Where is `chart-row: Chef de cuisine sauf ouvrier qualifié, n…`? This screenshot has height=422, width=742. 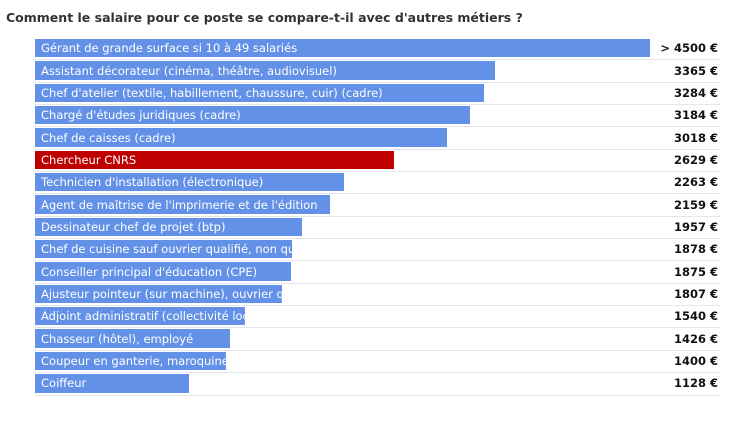 chart-row: Chef de cuisine sauf ouvrier qualifié, n… is located at coordinates (377, 250).